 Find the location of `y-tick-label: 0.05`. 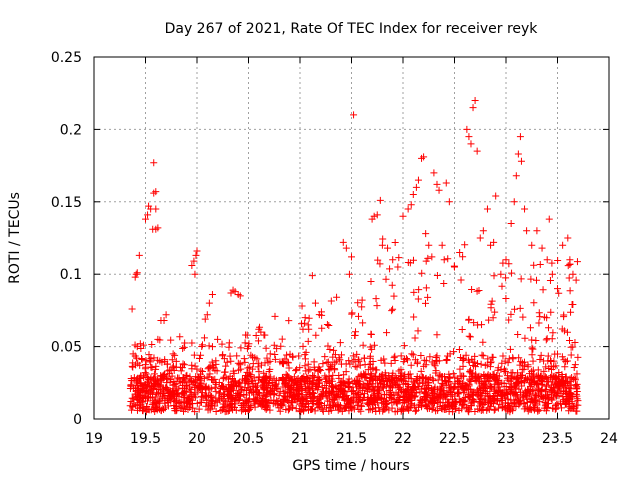

y-tick-label: 0.05 is located at coordinates (66, 348).